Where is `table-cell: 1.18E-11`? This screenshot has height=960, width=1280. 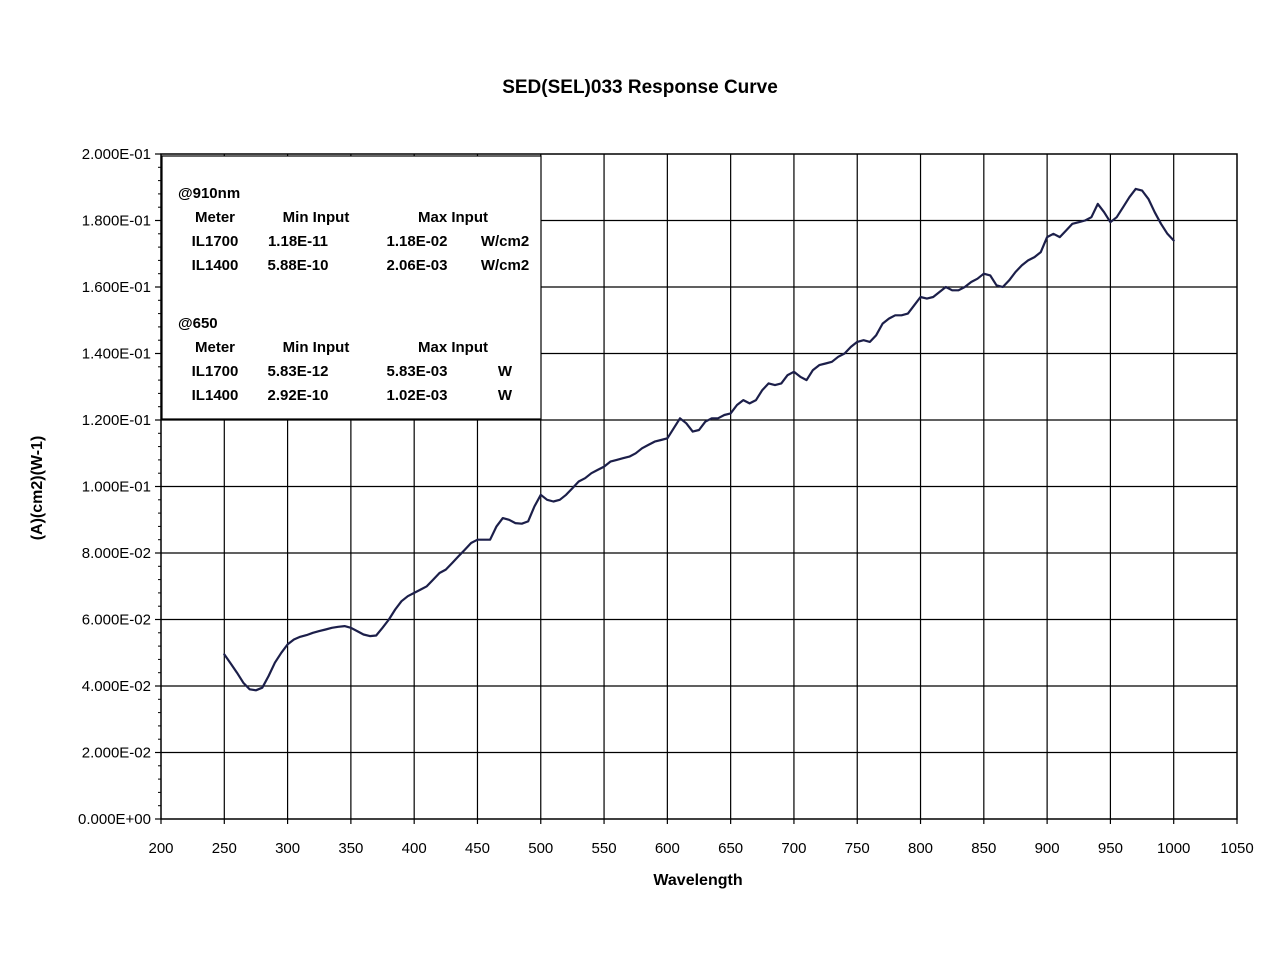
table-cell: 1.18E-11 is located at coordinates (298, 241).